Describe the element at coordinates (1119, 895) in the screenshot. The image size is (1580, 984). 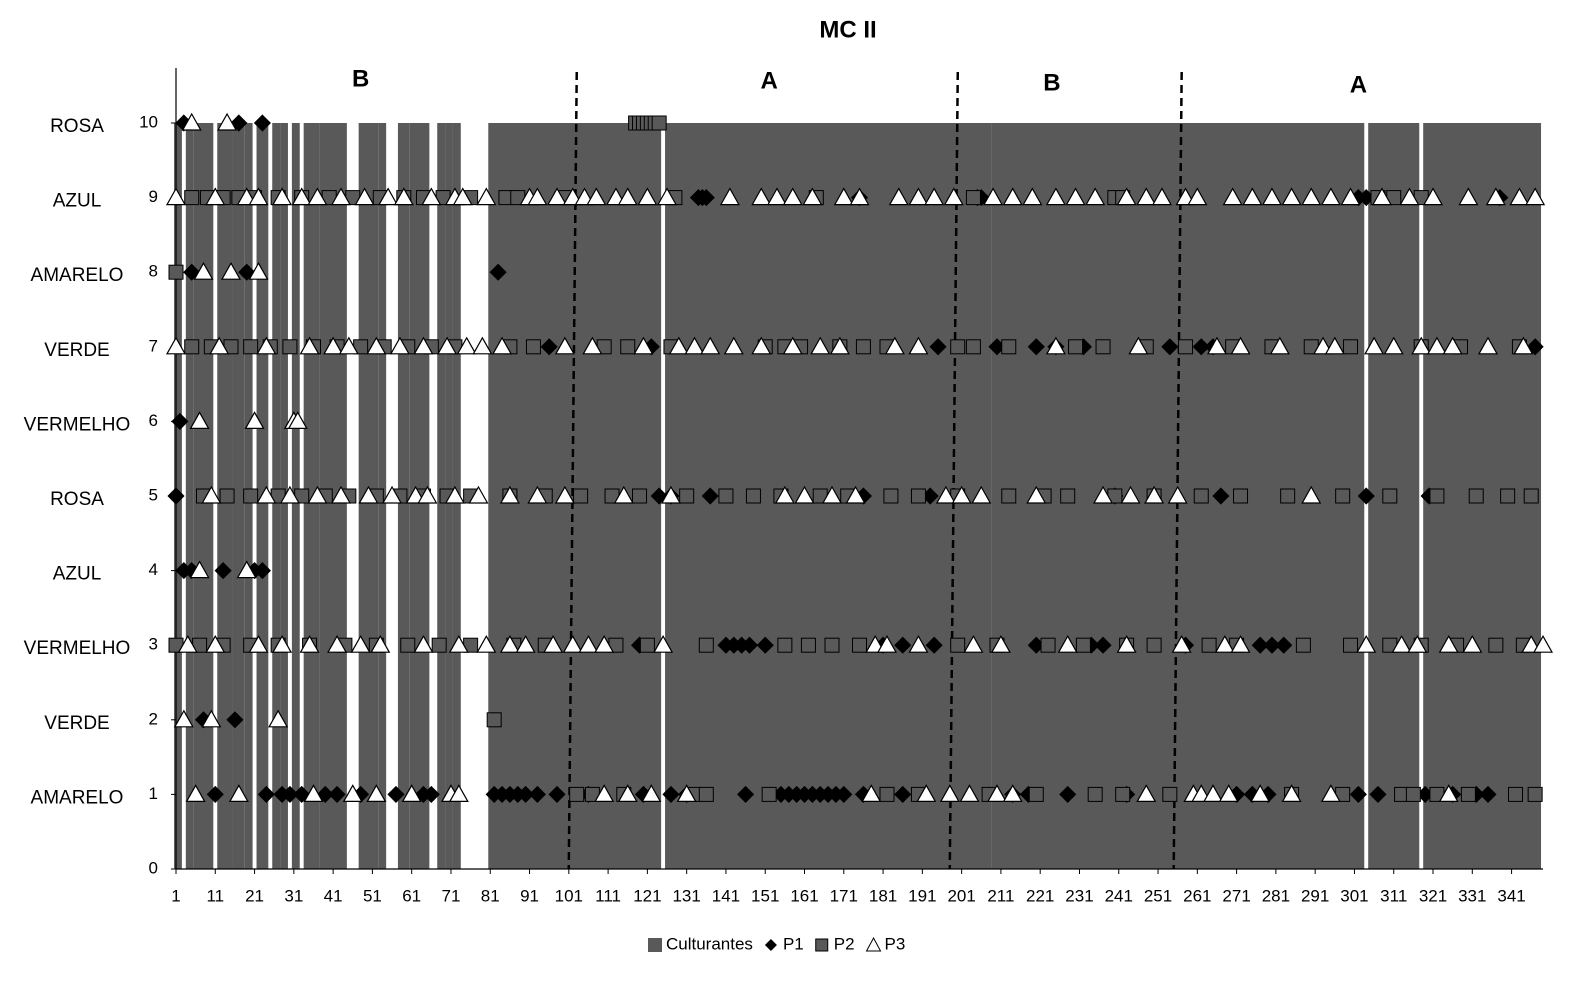
I see `x-tick-label: 241` at that location.